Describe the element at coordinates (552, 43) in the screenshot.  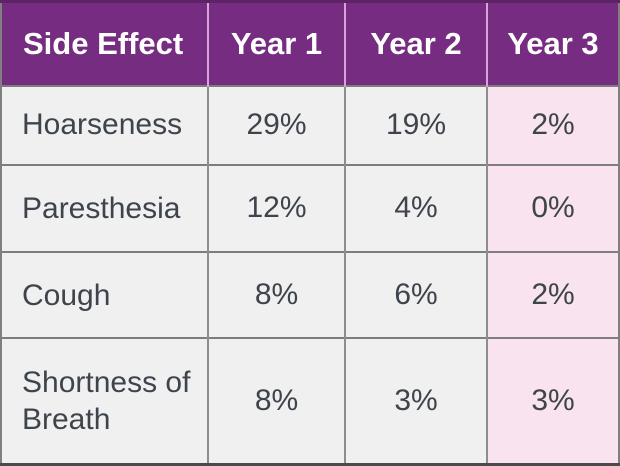
I see `header-cell-year-3: Year 3` at that location.